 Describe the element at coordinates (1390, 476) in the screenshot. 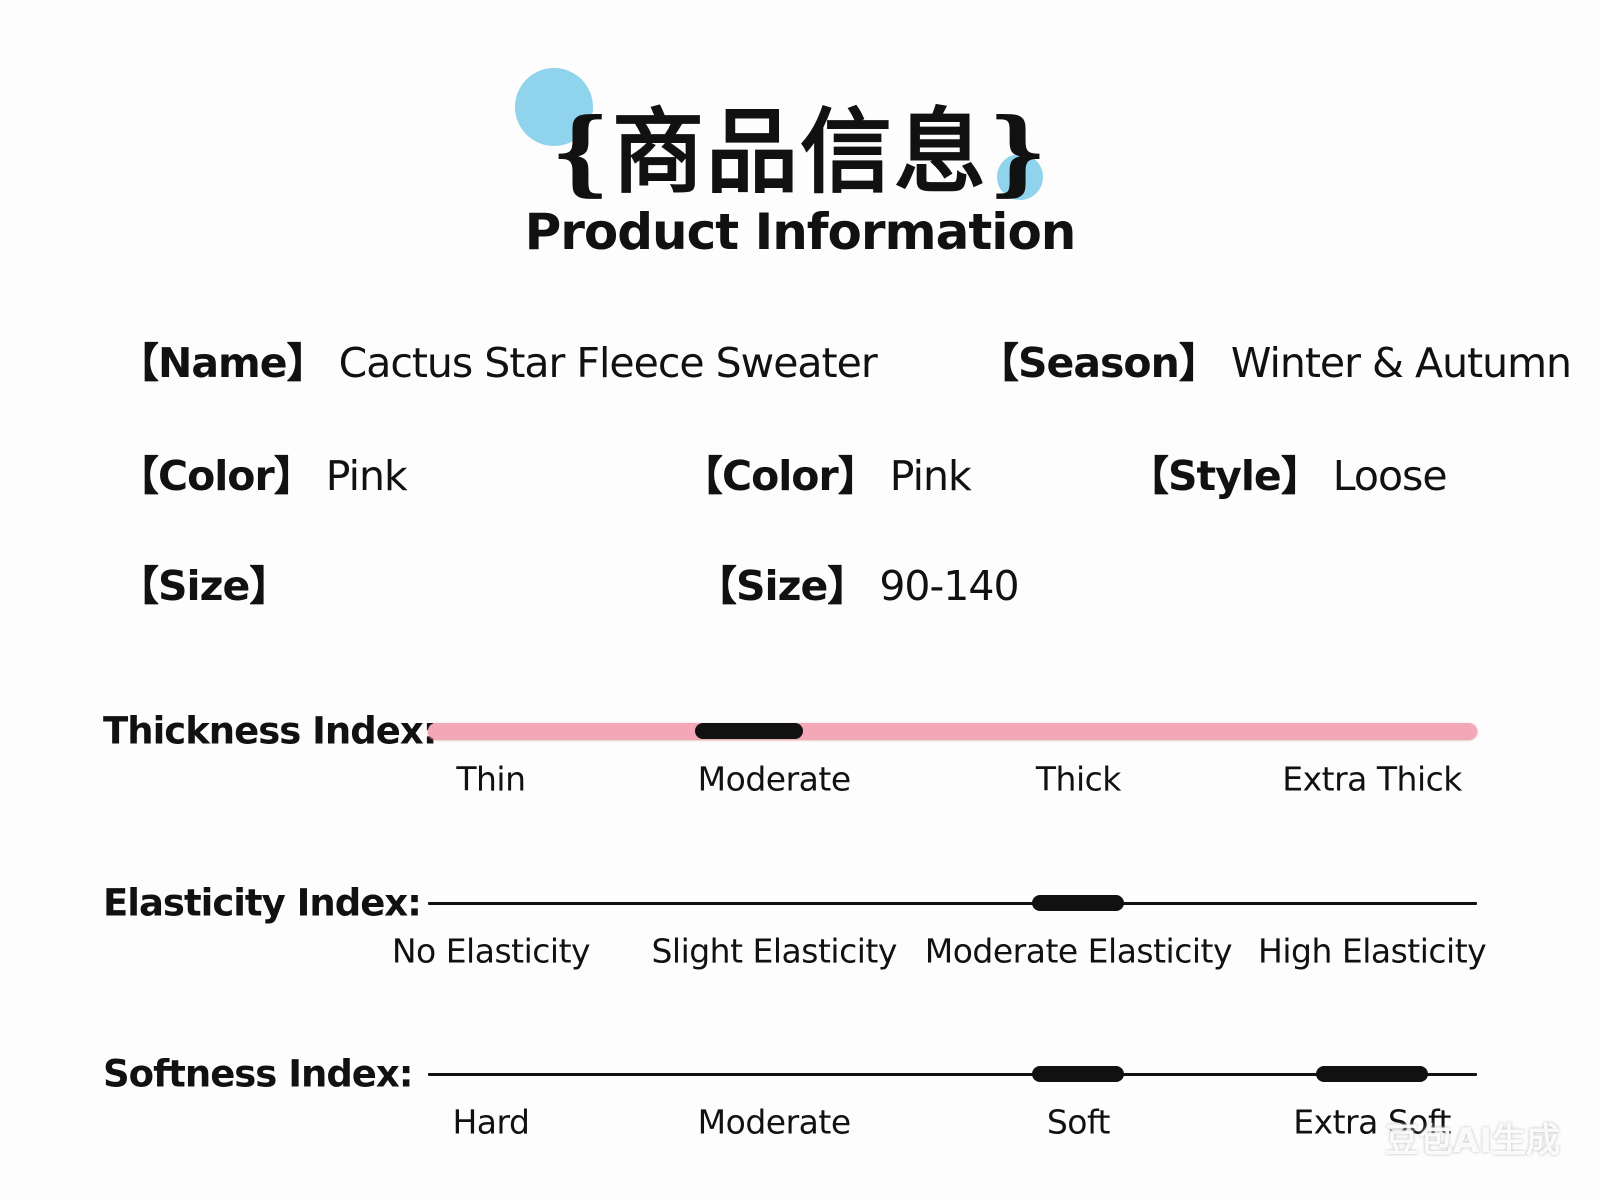

I see `field-value: Loose` at that location.